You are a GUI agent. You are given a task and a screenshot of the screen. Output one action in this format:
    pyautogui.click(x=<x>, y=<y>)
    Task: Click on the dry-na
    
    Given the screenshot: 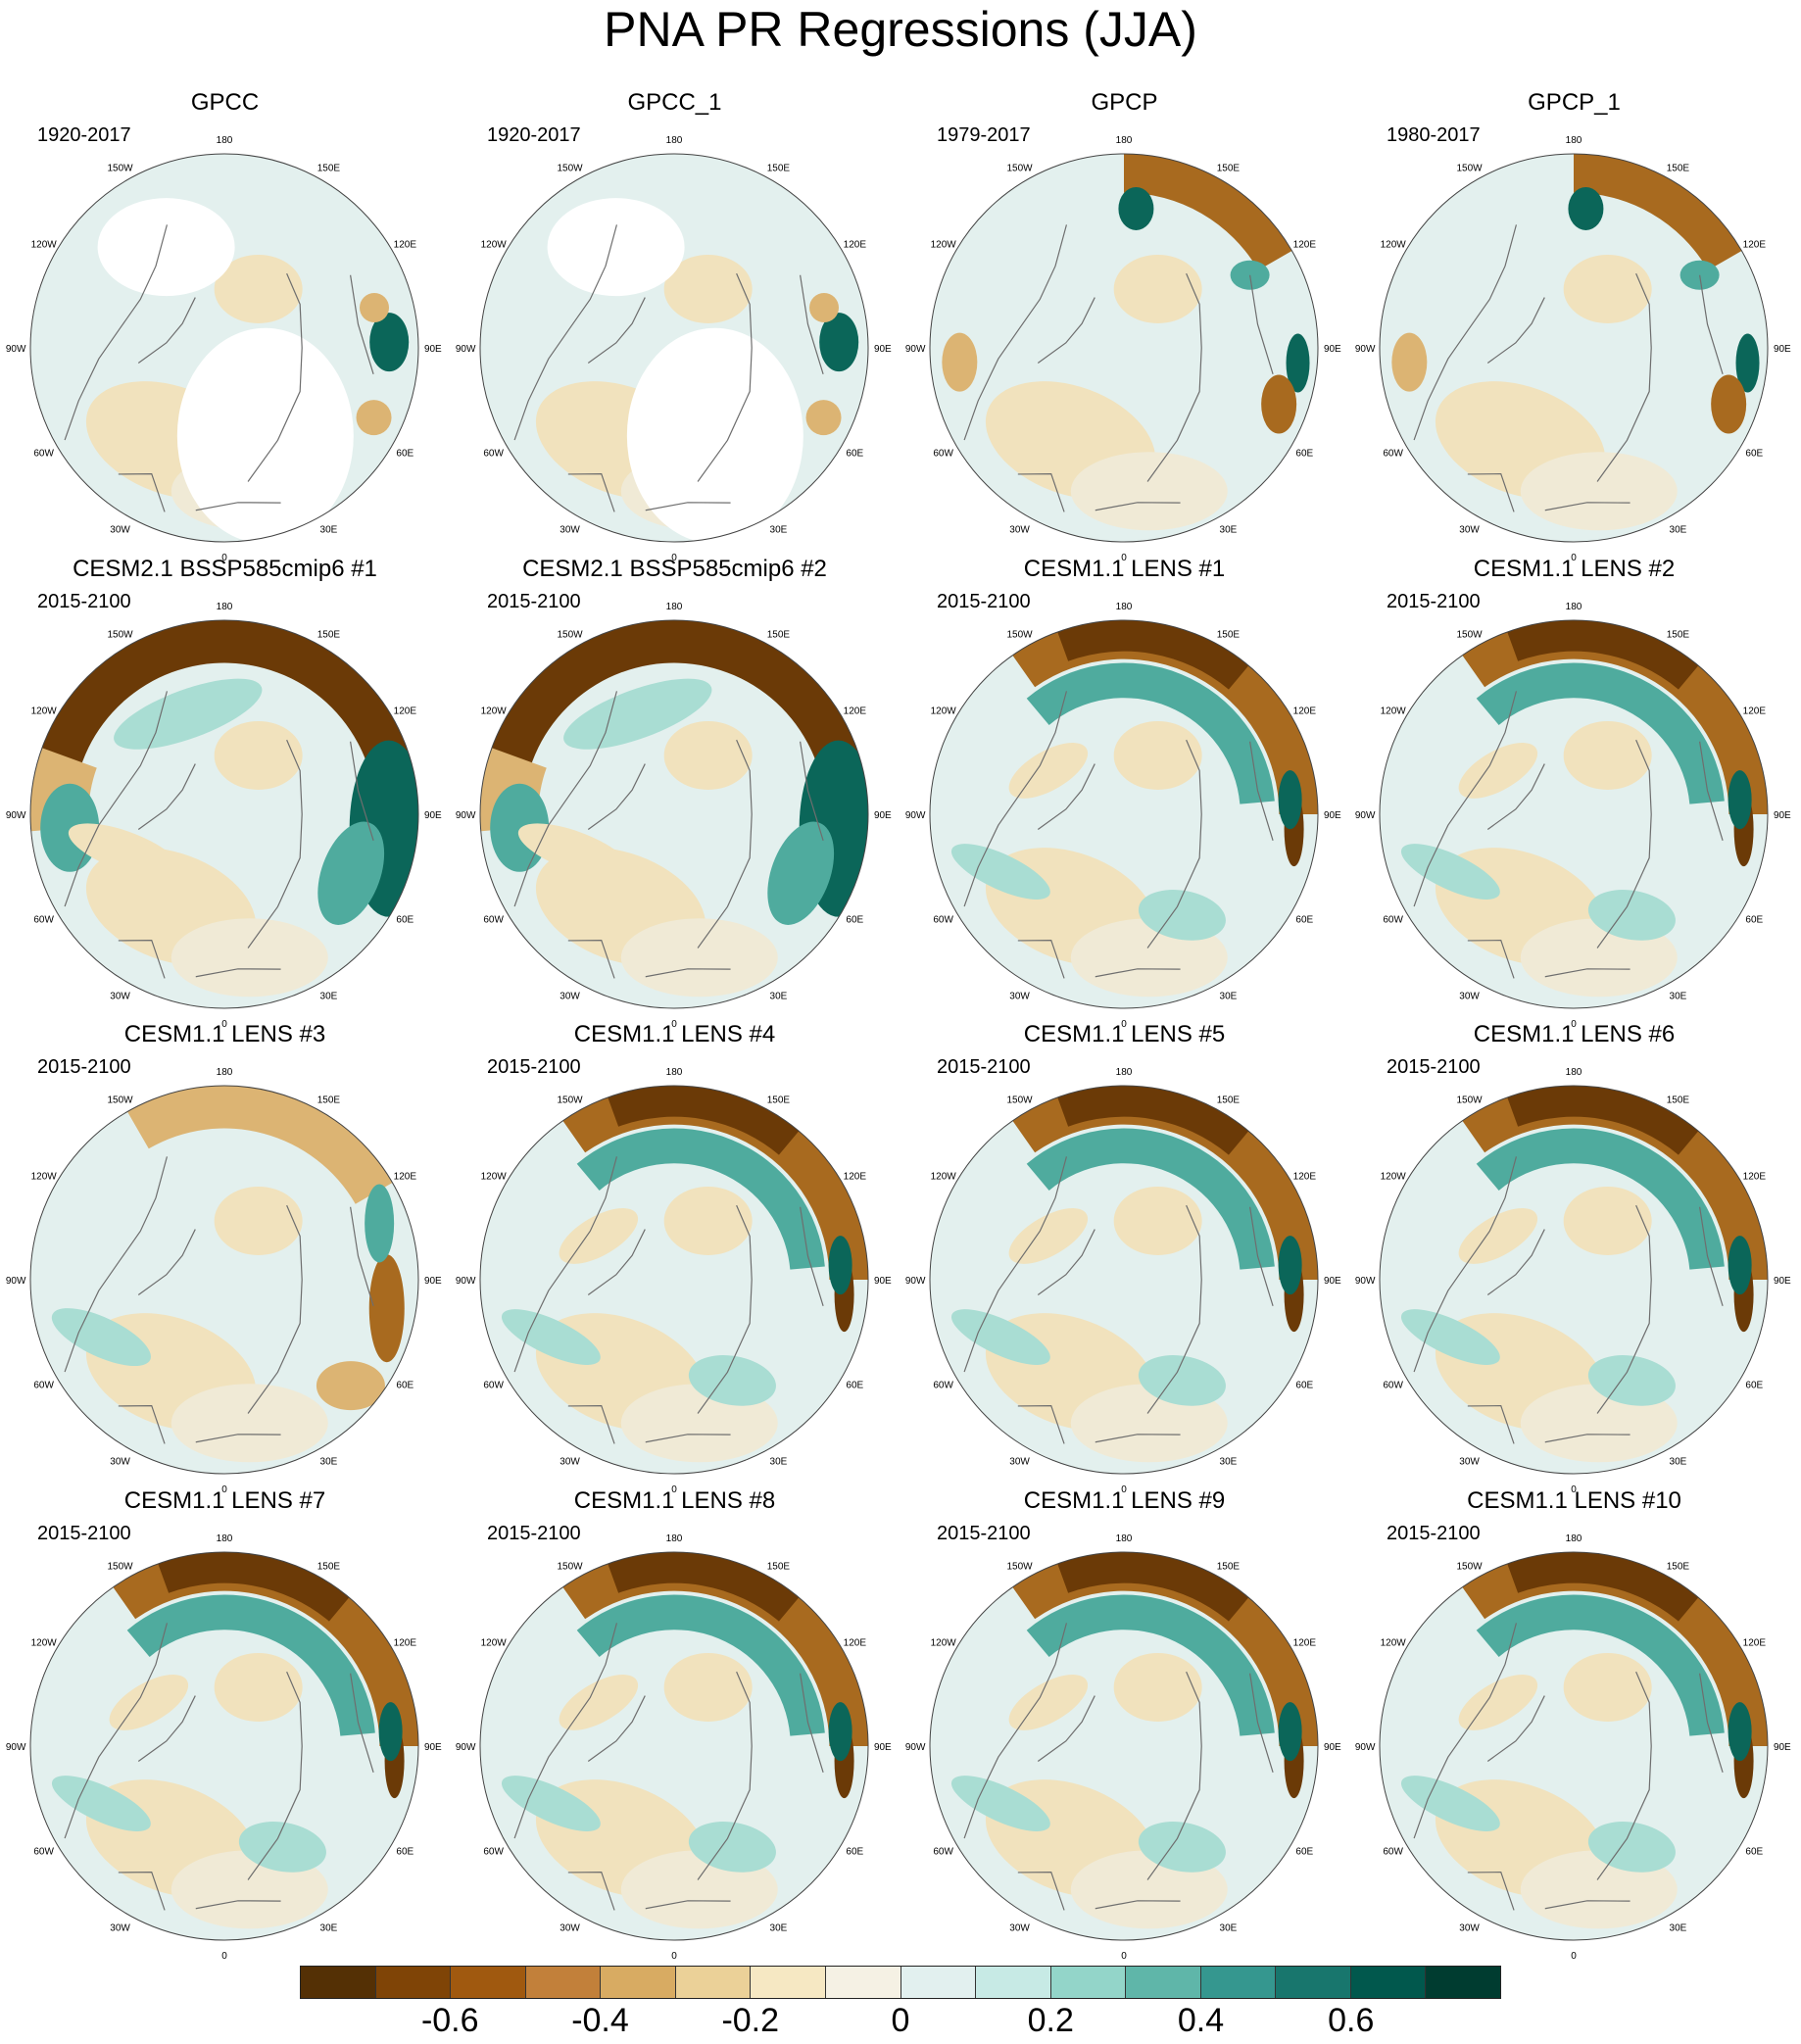 What is the action you would take?
    pyautogui.click(x=573, y=851)
    